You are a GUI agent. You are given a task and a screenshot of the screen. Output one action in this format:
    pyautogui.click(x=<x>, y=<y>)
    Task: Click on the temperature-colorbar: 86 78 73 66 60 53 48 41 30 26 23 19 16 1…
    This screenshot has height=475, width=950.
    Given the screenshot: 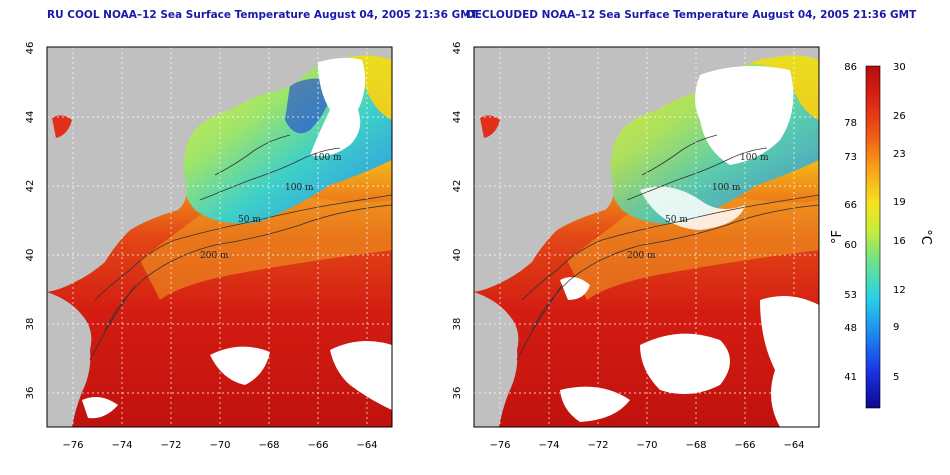 What is the action you would take?
    pyautogui.click(x=881, y=235)
    